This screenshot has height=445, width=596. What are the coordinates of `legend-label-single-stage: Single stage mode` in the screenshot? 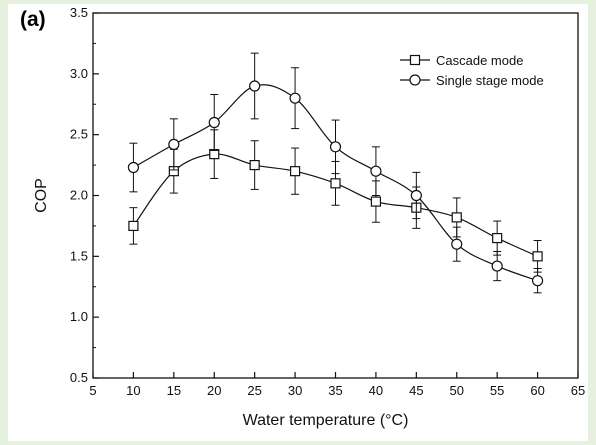 It's located at (490, 80).